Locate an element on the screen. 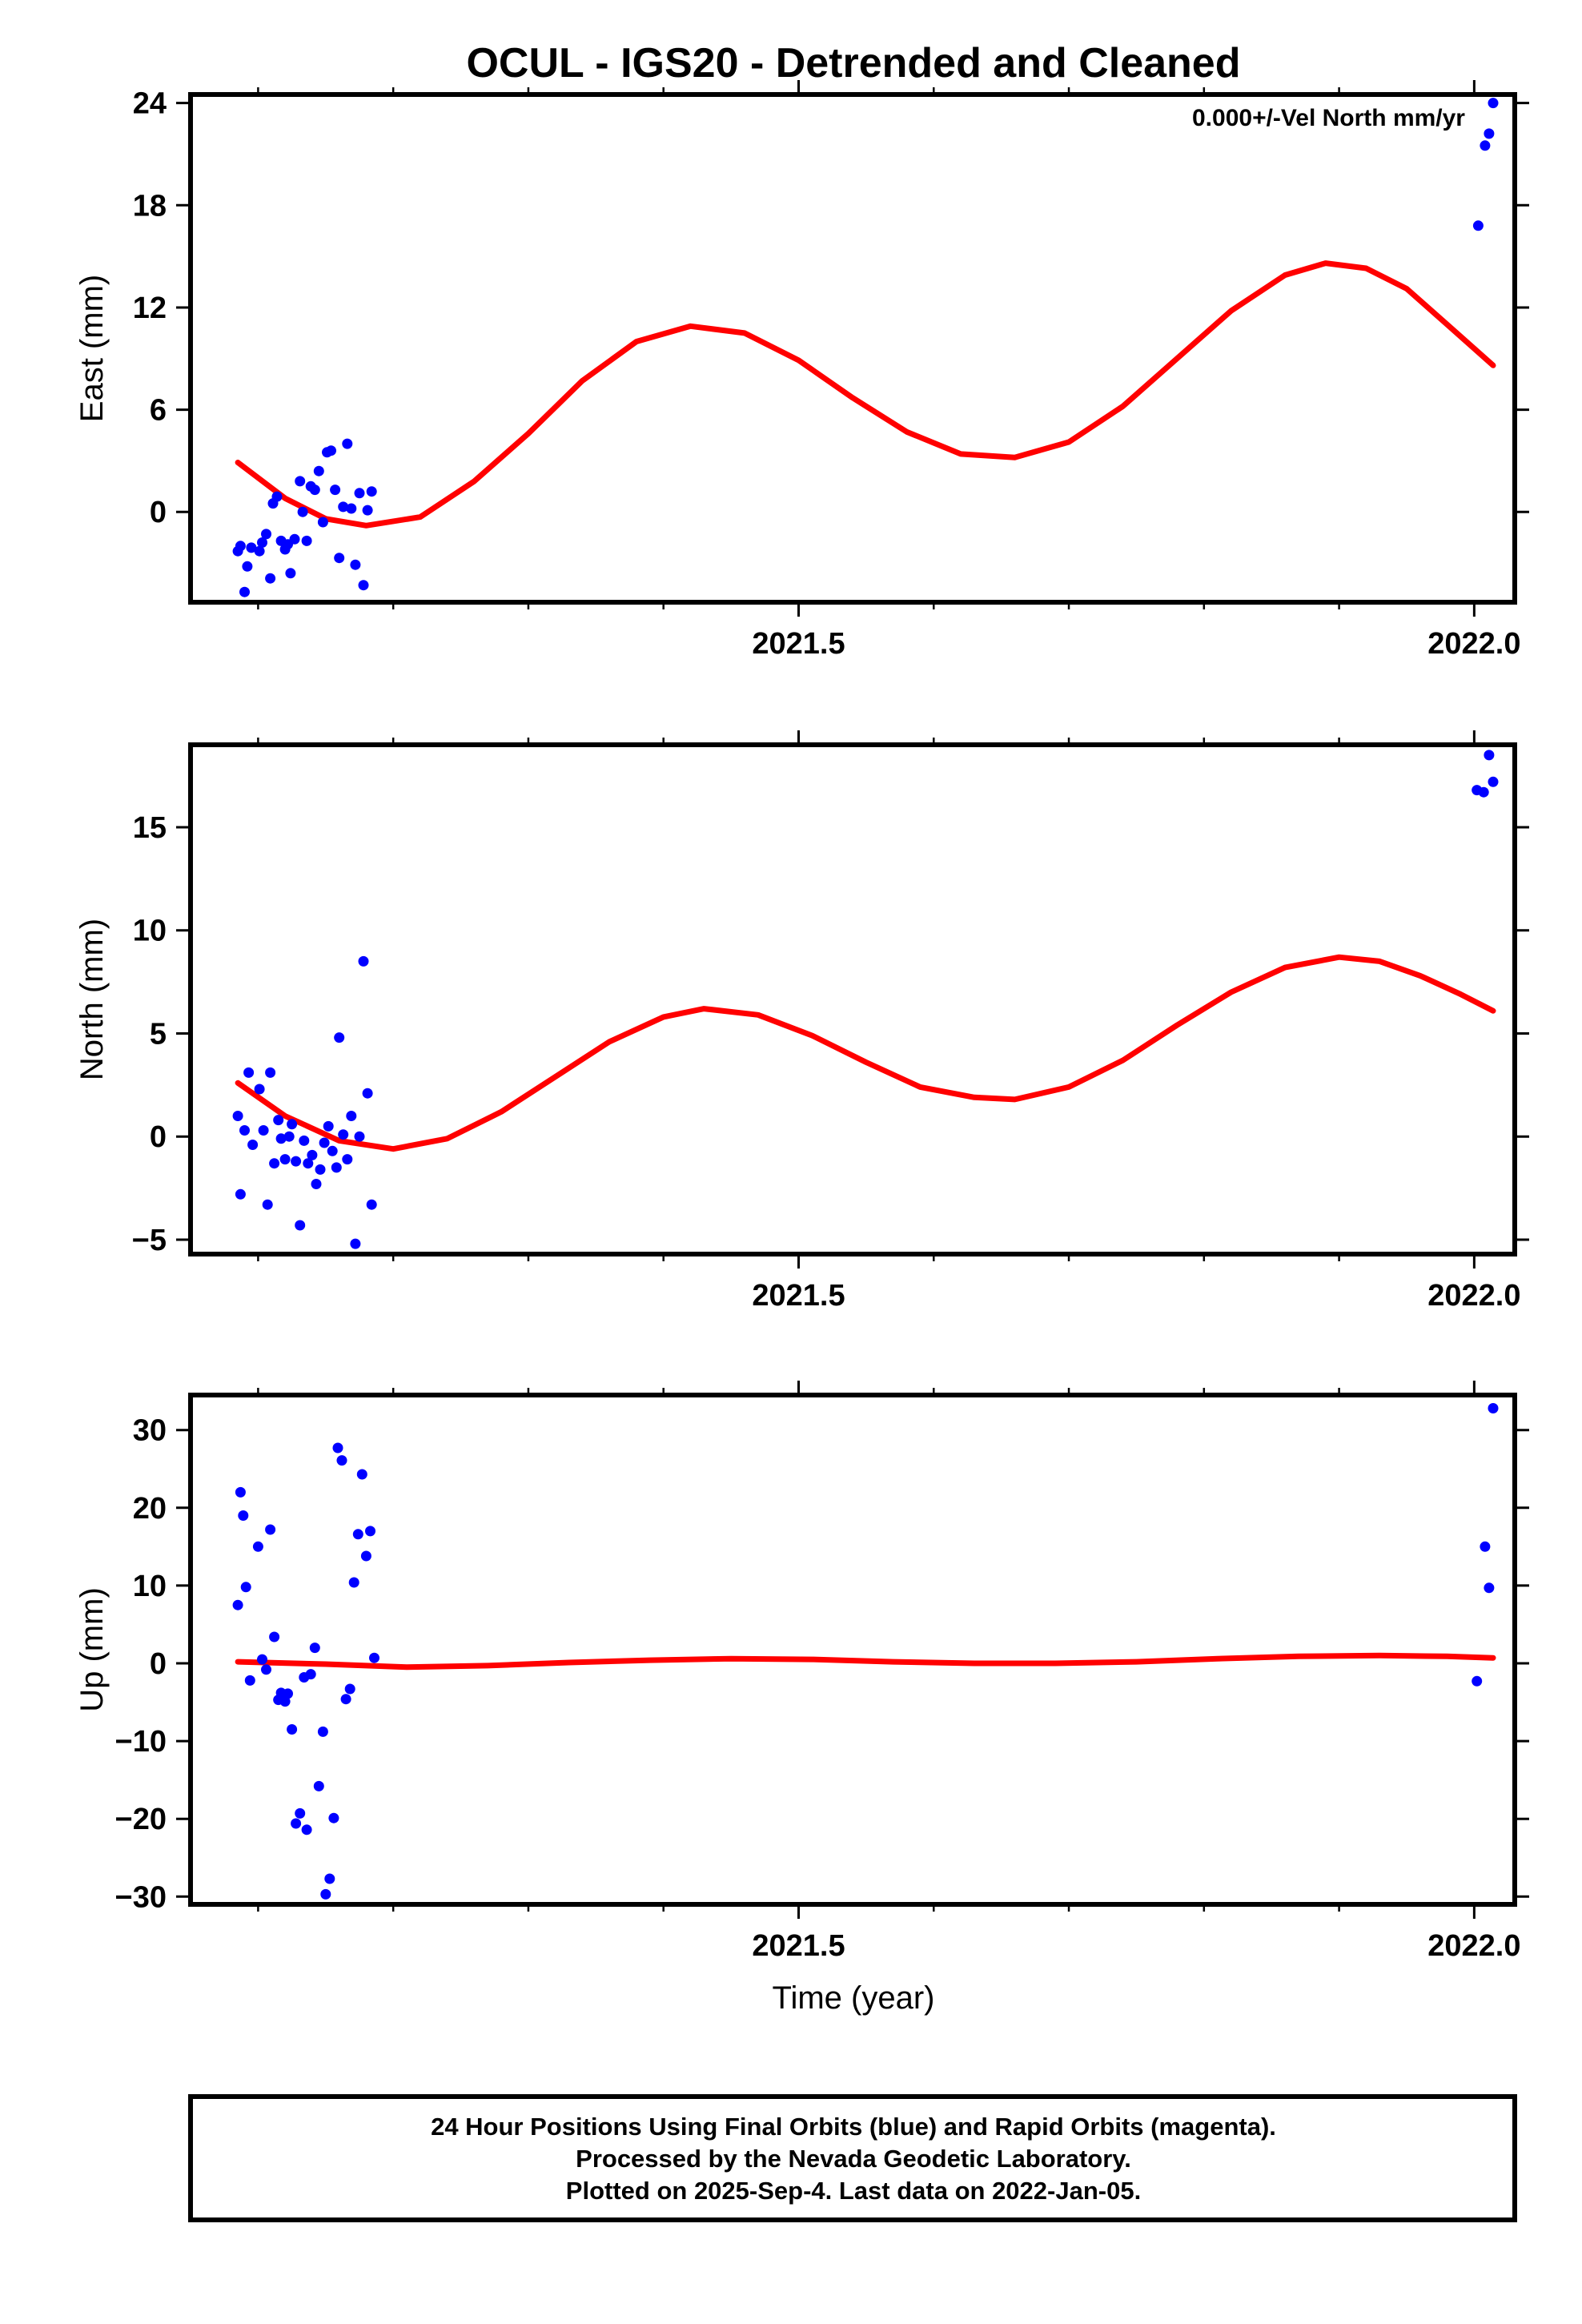 The width and height of the screenshot is (1582, 2324). north-fit-curve is located at coordinates (866, 1053).